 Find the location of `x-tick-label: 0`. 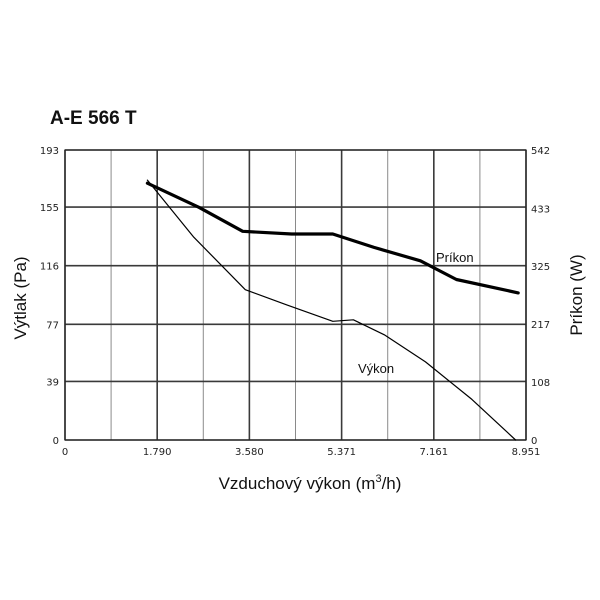

x-tick-label: 0 is located at coordinates (65, 452).